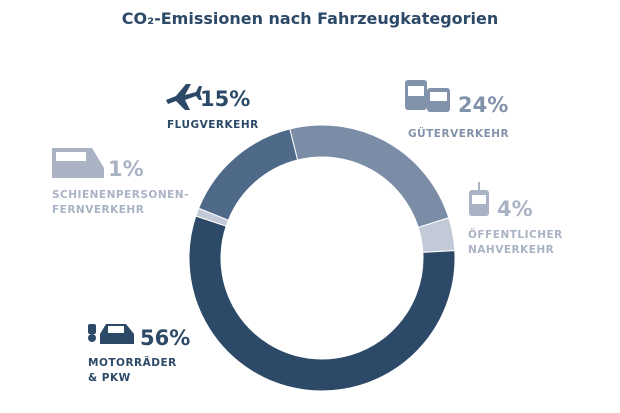 The width and height of the screenshot is (620, 413). What do you see at coordinates (515, 234) in the screenshot?
I see `category-label: ÖFFENTLICHER` at bounding box center [515, 234].